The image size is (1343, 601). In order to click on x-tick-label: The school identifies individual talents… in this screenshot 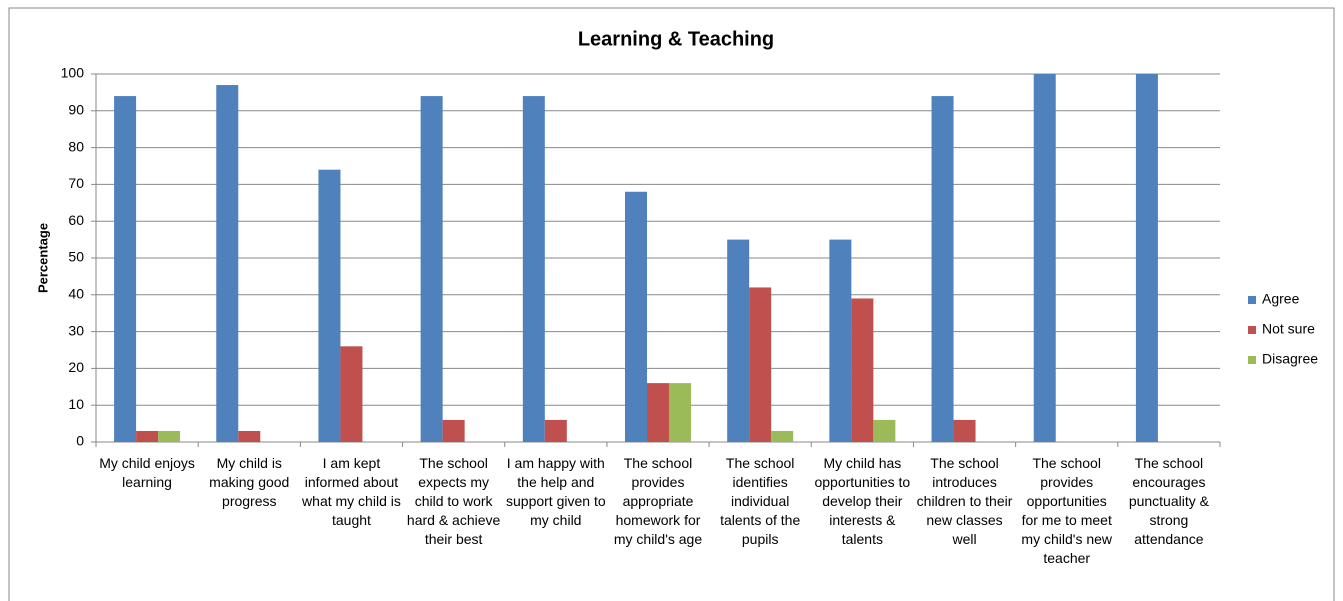, I will do `click(760, 501)`.